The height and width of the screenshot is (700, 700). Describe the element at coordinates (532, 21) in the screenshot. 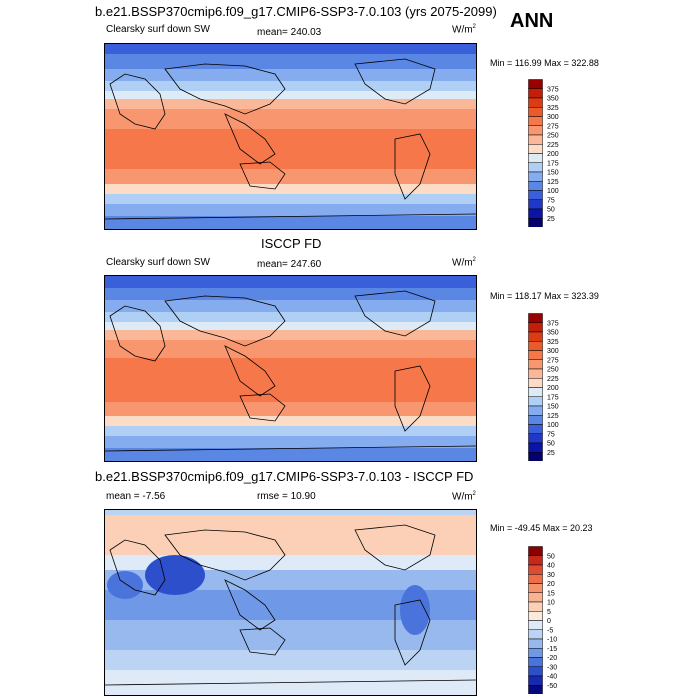

I see `season-label: ANN` at that location.